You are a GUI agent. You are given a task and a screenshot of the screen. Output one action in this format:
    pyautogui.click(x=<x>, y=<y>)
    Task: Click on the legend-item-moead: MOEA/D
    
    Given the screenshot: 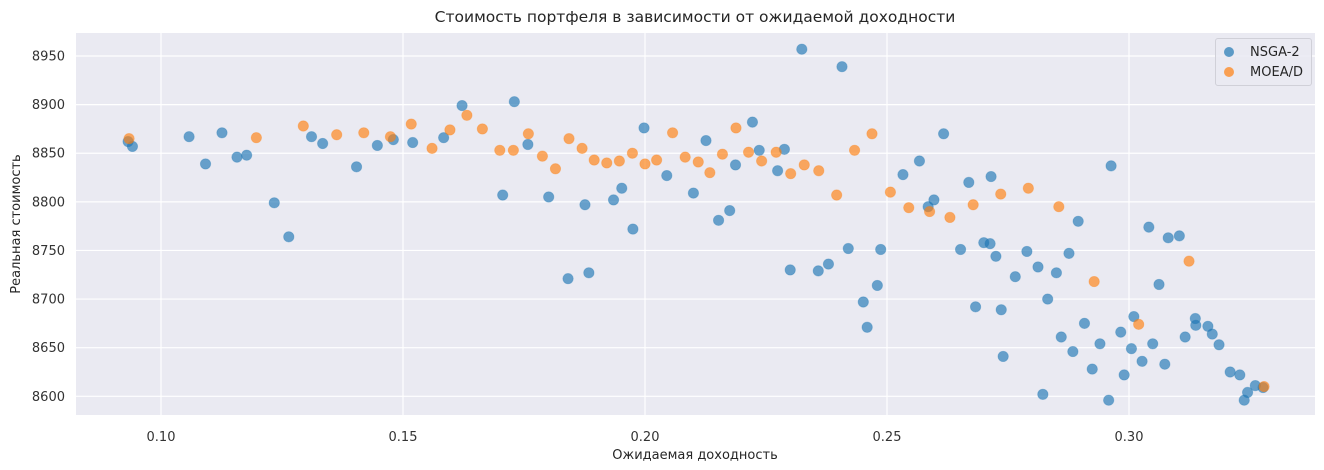 What is the action you would take?
    pyautogui.click(x=1263, y=72)
    